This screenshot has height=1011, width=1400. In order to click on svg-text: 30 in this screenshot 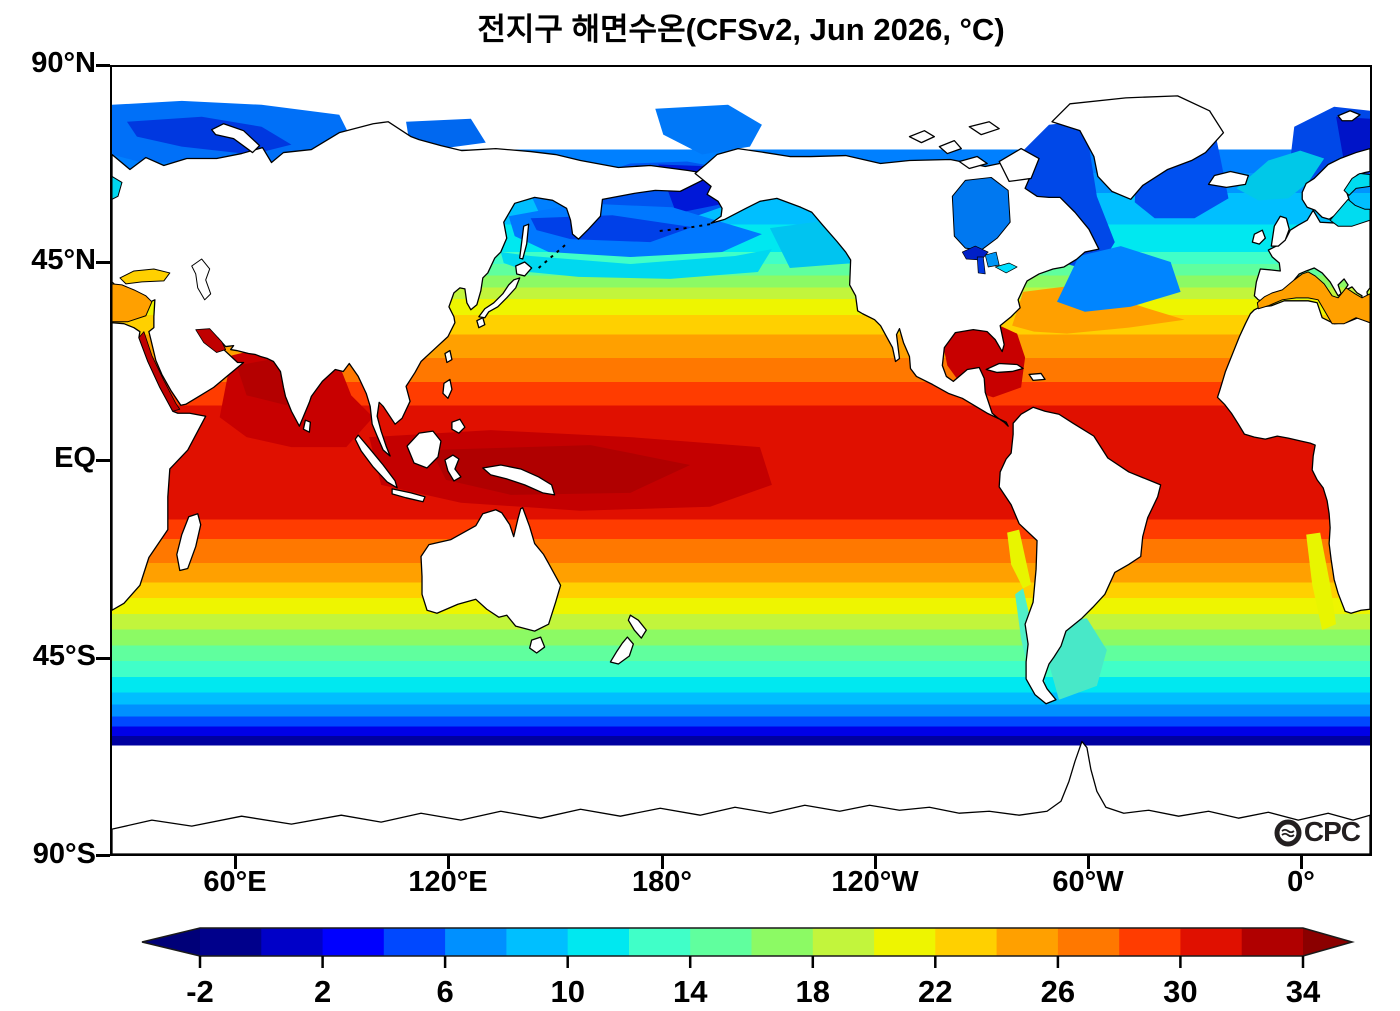, I will do `click(1180, 991)`.